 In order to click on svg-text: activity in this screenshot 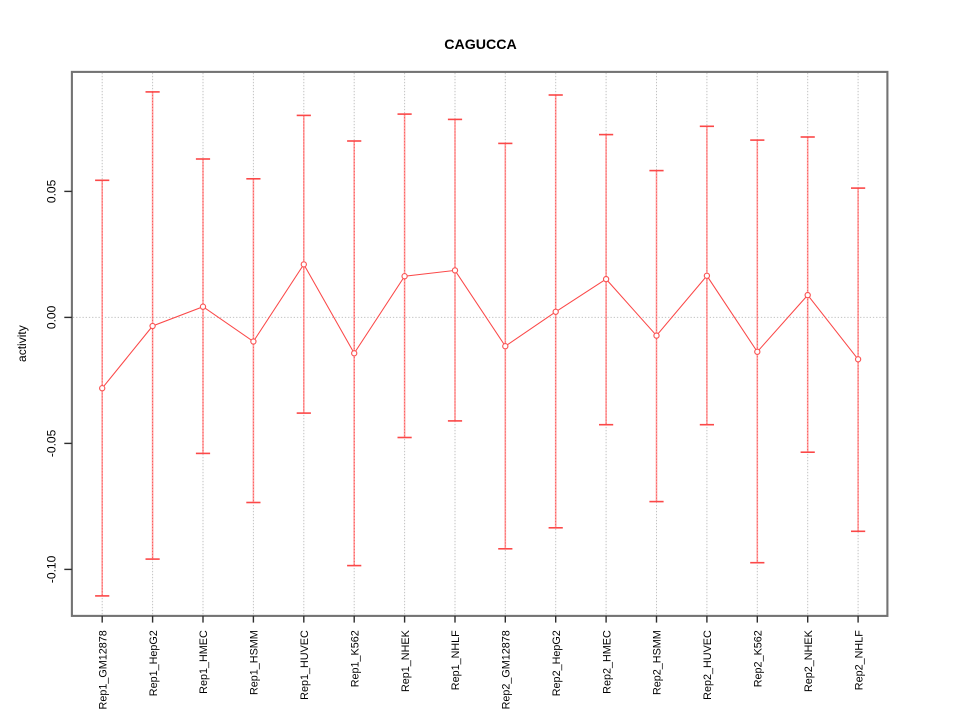, I will do `click(22, 343)`.